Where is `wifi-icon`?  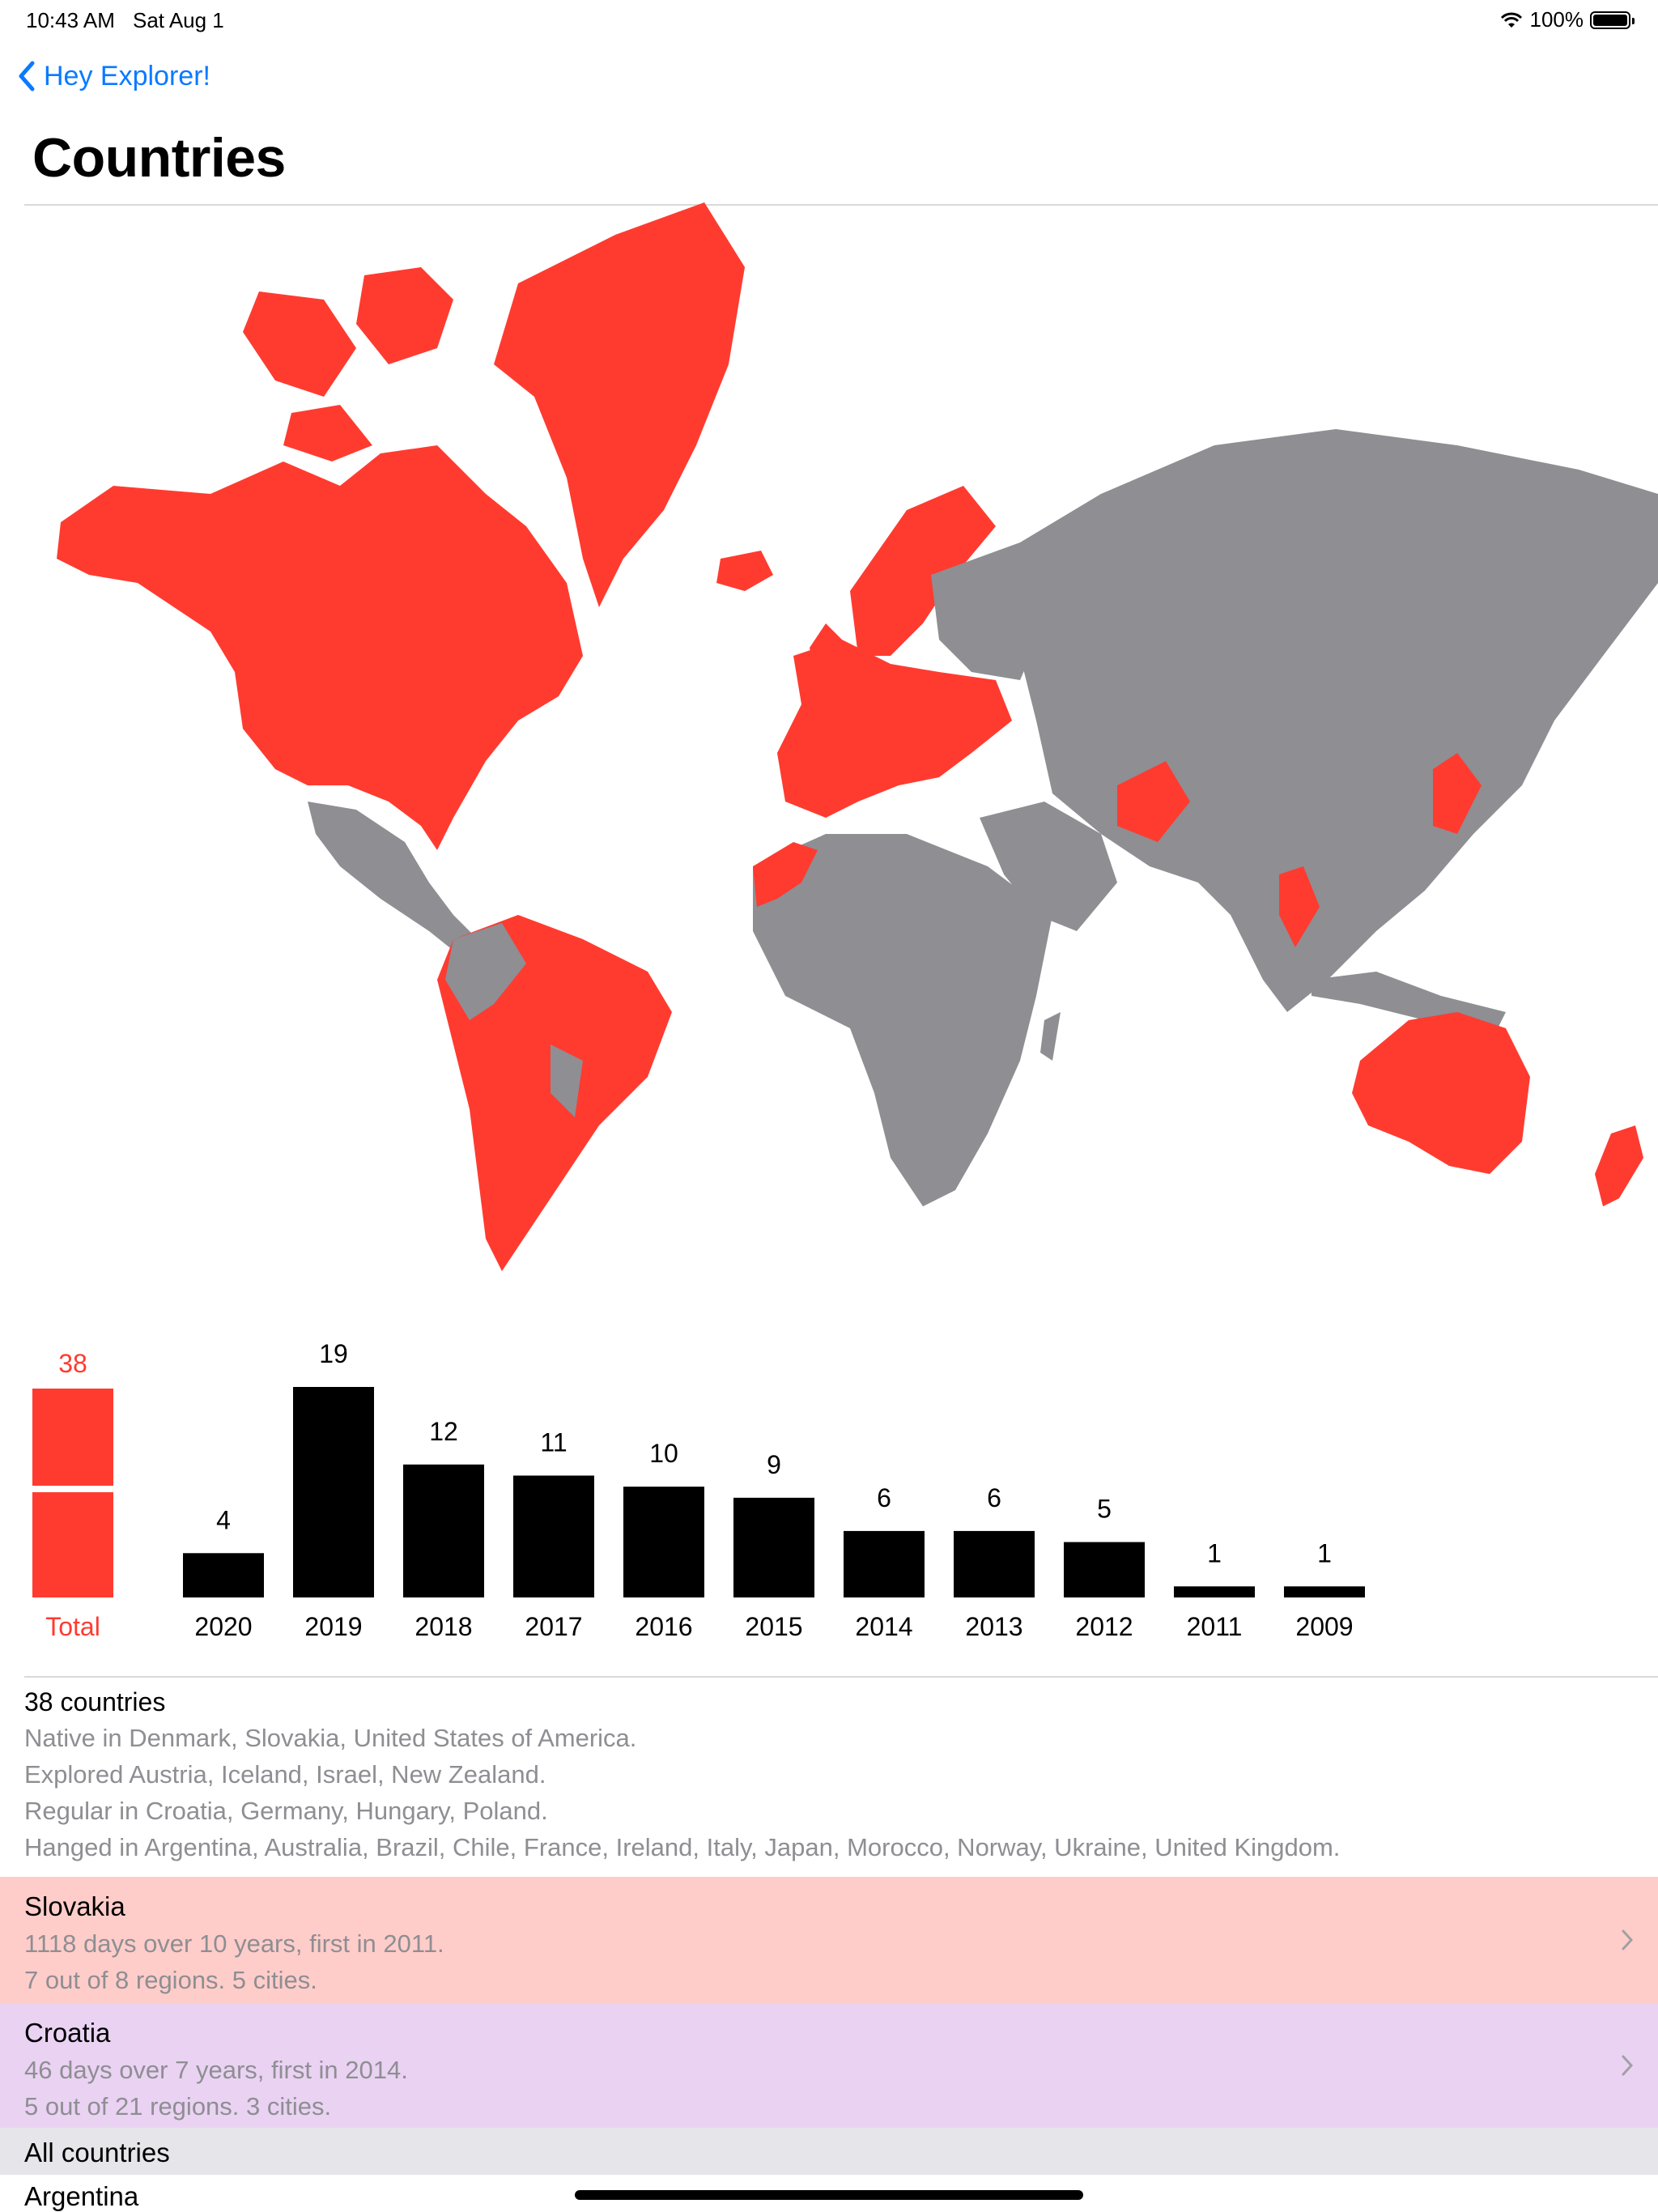 wifi-icon is located at coordinates (1511, 20).